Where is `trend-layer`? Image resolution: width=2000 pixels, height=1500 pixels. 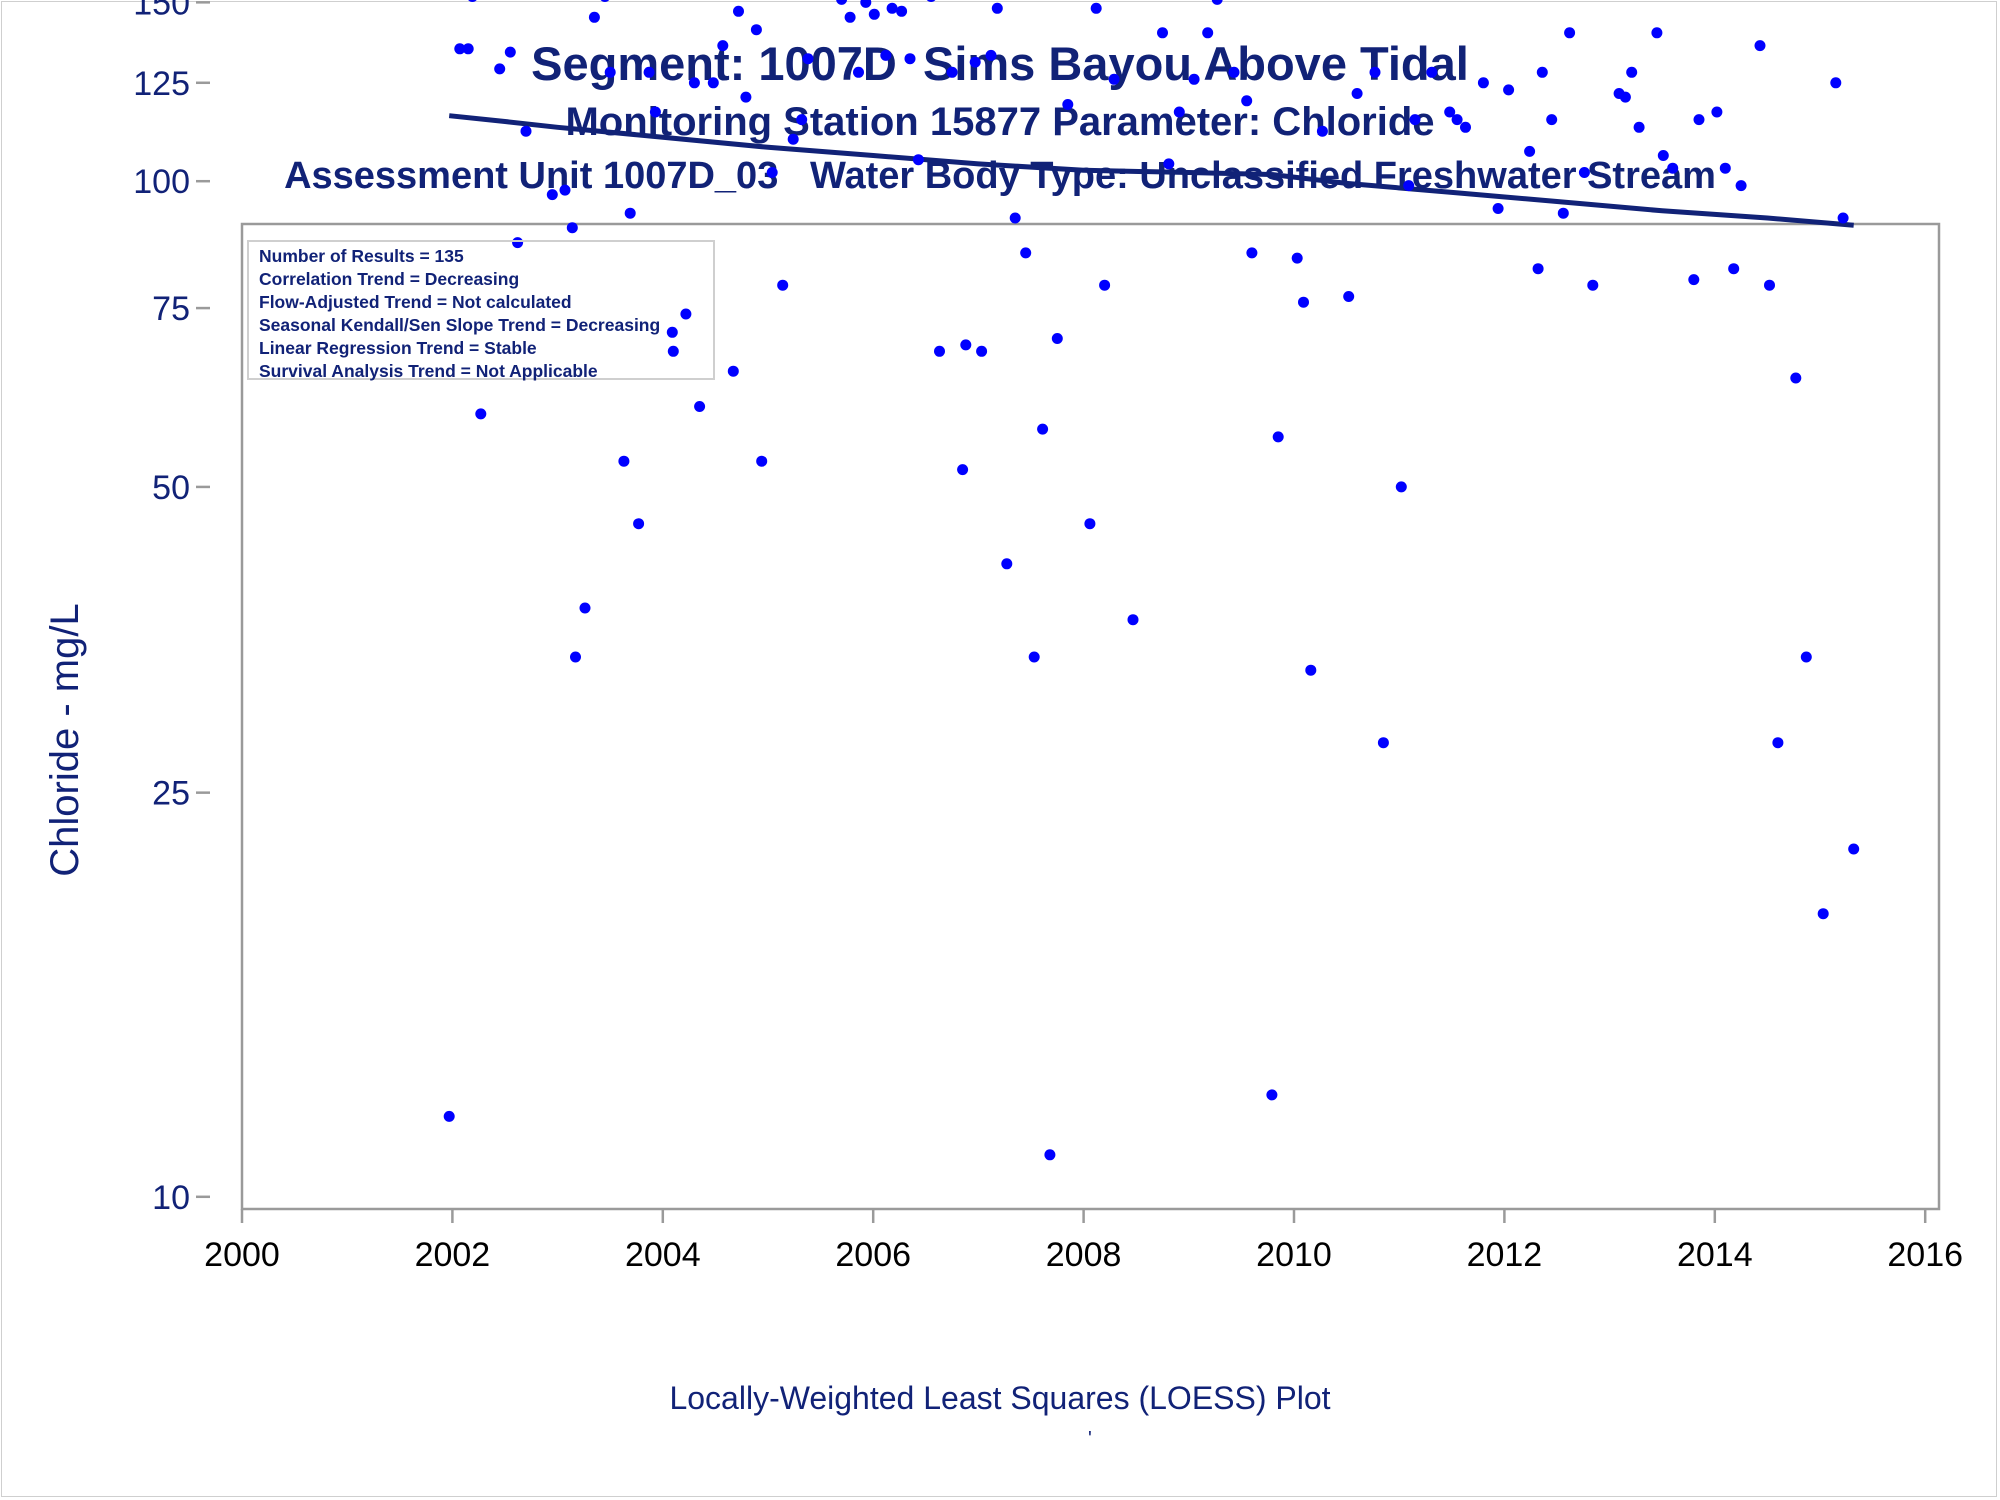
trend-layer is located at coordinates (1151, 170).